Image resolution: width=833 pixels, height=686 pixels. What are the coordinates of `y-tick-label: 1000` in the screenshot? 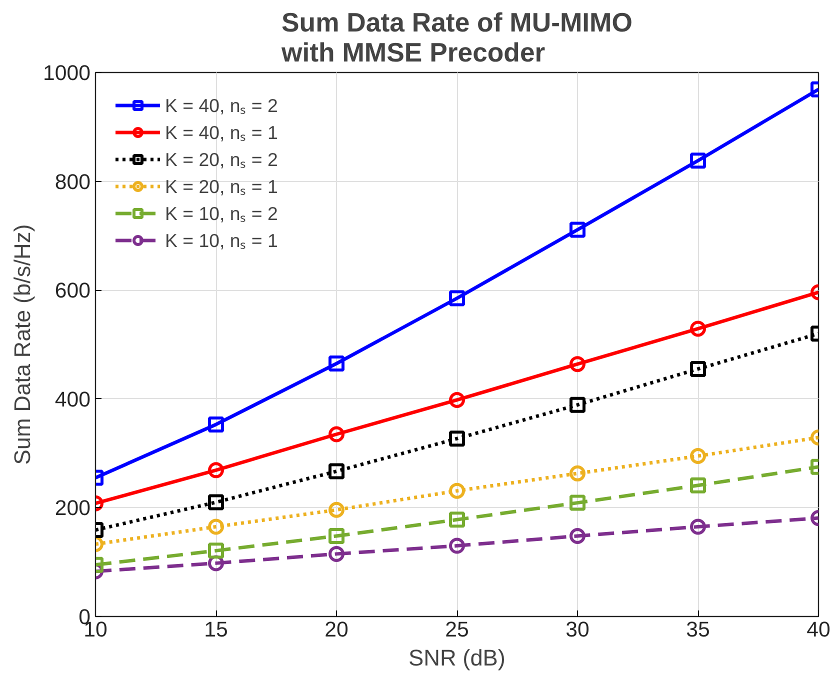 It's located at (67, 73).